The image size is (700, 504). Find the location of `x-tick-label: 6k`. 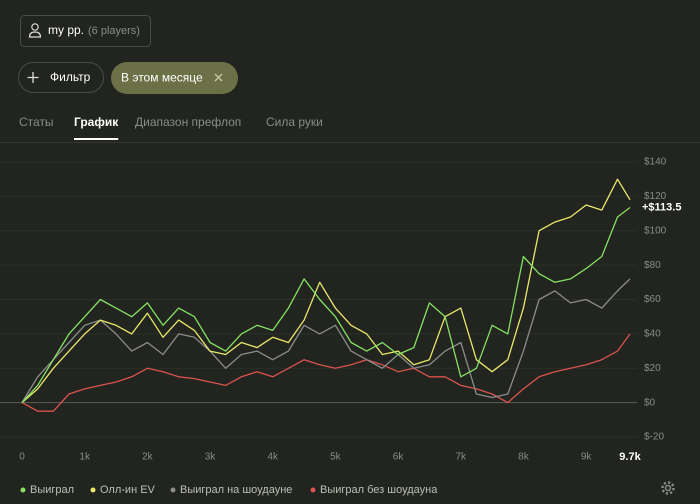

x-tick-label: 6k is located at coordinates (399, 457).